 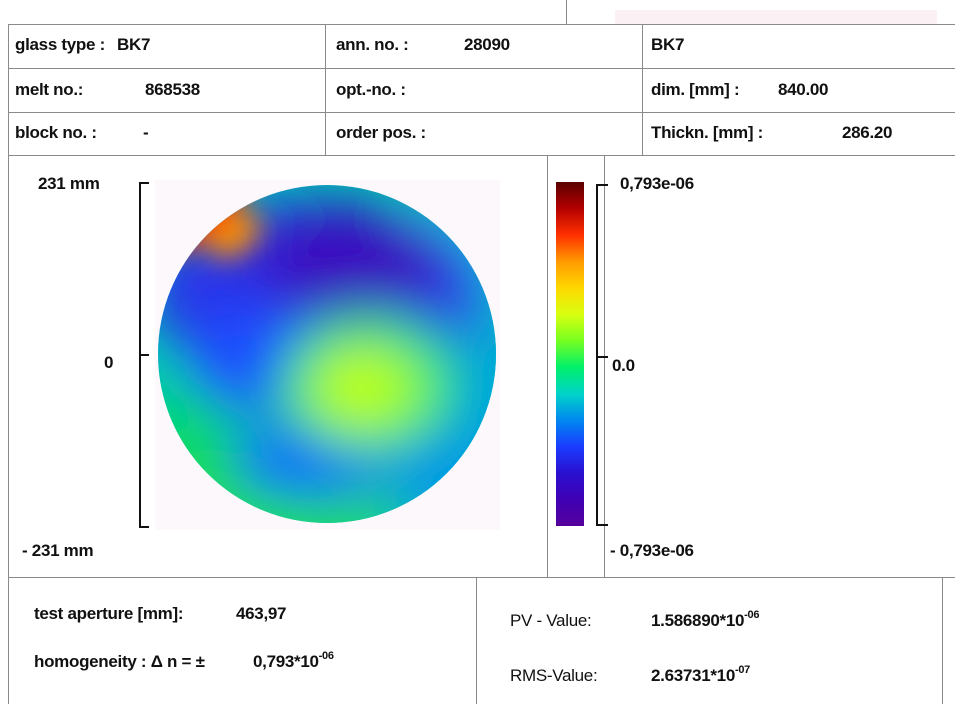 I want to click on pv-label: PV - Value:, so click(x=551, y=620).